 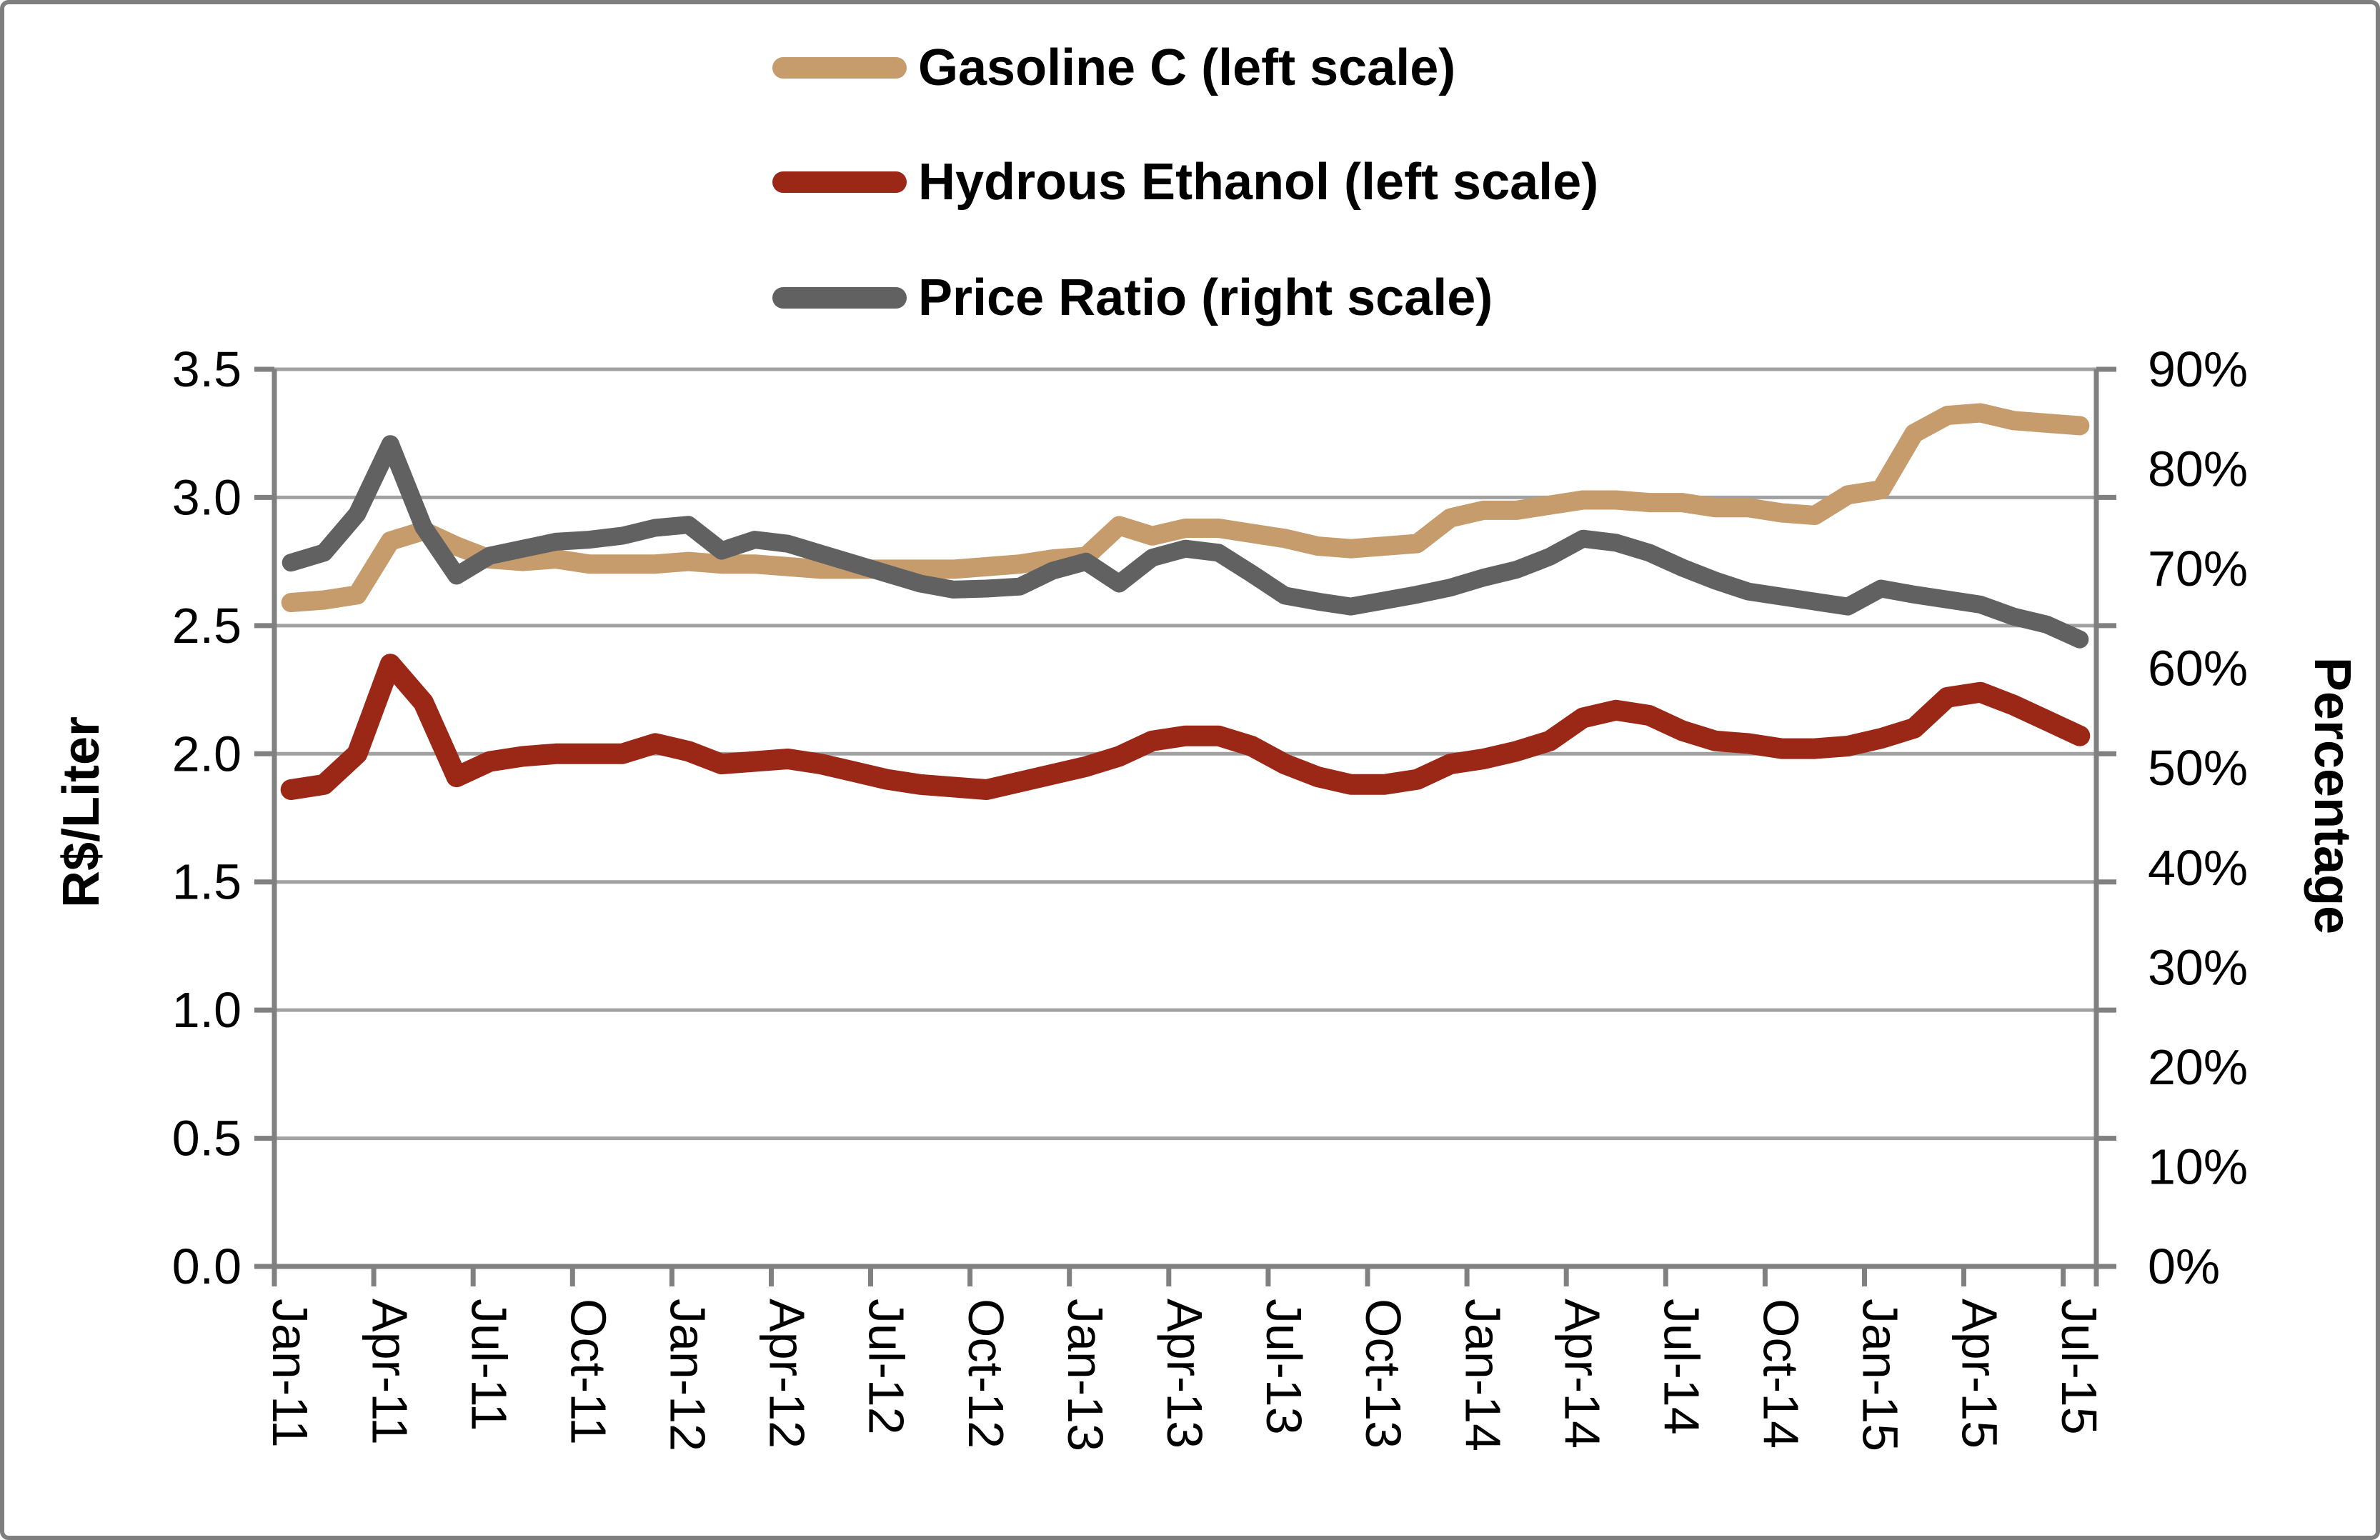 What do you see at coordinates (1185, 508) in the screenshot?
I see `series-line-gasoline-c-left-scale` at bounding box center [1185, 508].